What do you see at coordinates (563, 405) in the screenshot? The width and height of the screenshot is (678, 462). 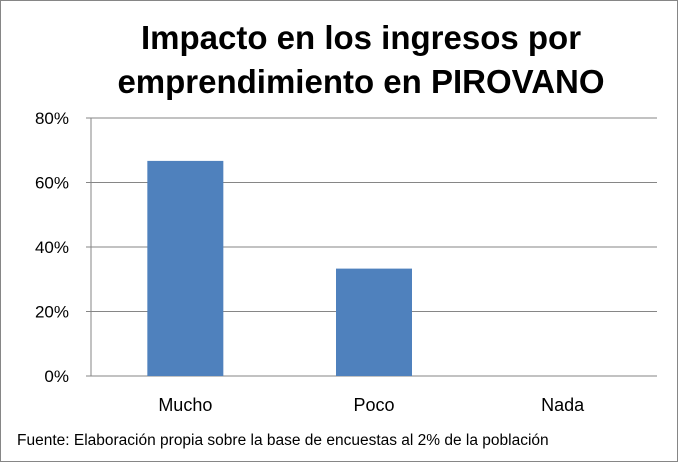 I see `category-label-nada: Nada` at bounding box center [563, 405].